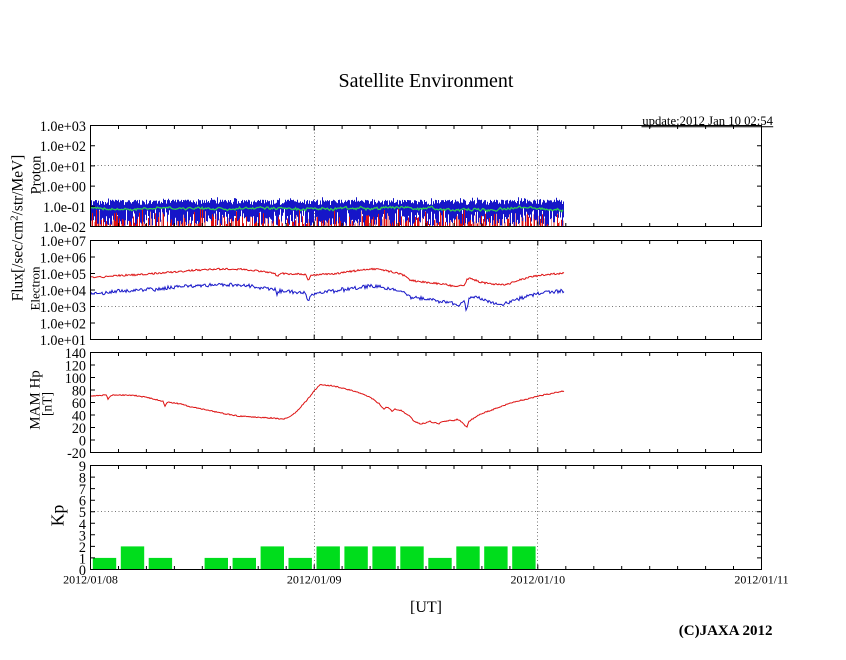  What do you see at coordinates (63, 188) in the screenshot?
I see `svg-text: 1.0e+00` at bounding box center [63, 188].